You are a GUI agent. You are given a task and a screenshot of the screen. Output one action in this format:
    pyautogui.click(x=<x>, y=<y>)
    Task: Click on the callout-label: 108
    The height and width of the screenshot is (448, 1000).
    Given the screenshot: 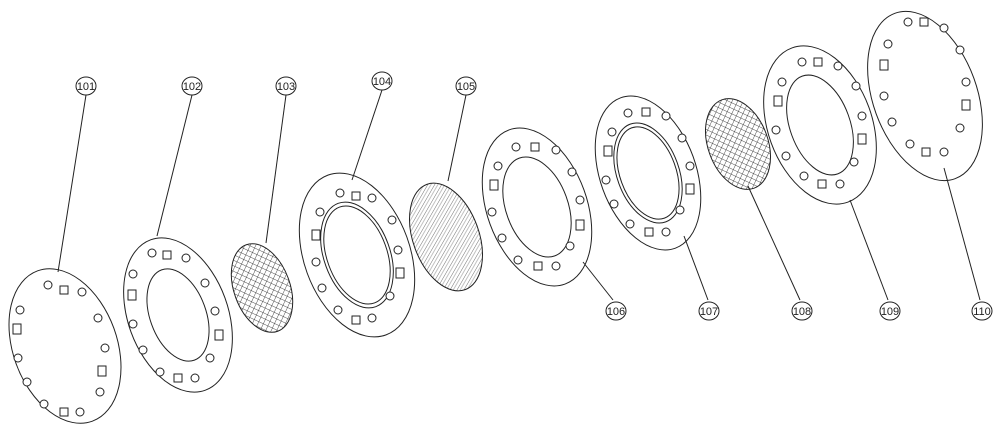 What is the action you would take?
    pyautogui.click(x=802, y=312)
    